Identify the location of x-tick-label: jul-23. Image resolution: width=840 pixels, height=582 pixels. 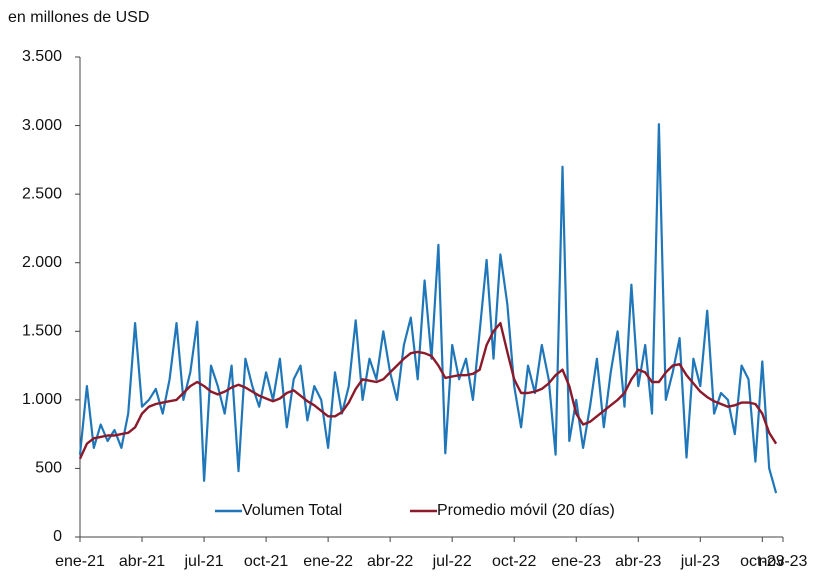
(700, 561).